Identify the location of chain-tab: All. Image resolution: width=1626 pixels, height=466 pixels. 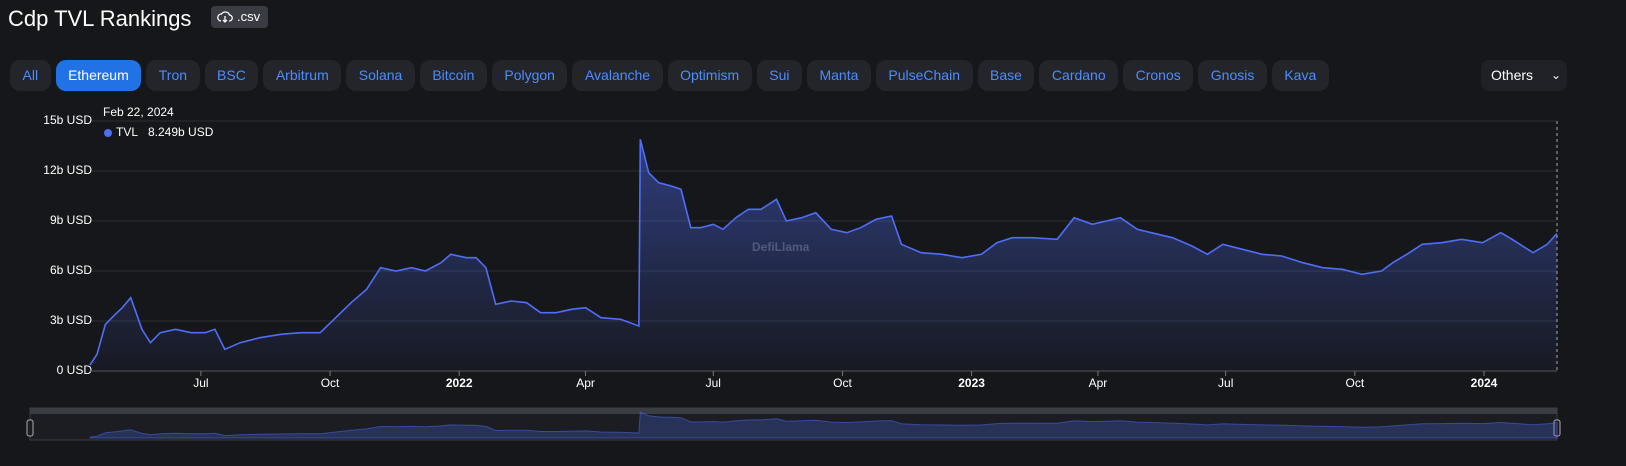
(30, 75).